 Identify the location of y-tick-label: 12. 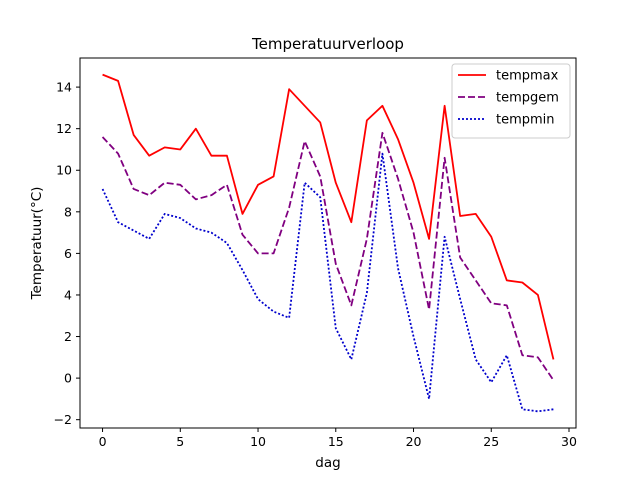
(64, 128).